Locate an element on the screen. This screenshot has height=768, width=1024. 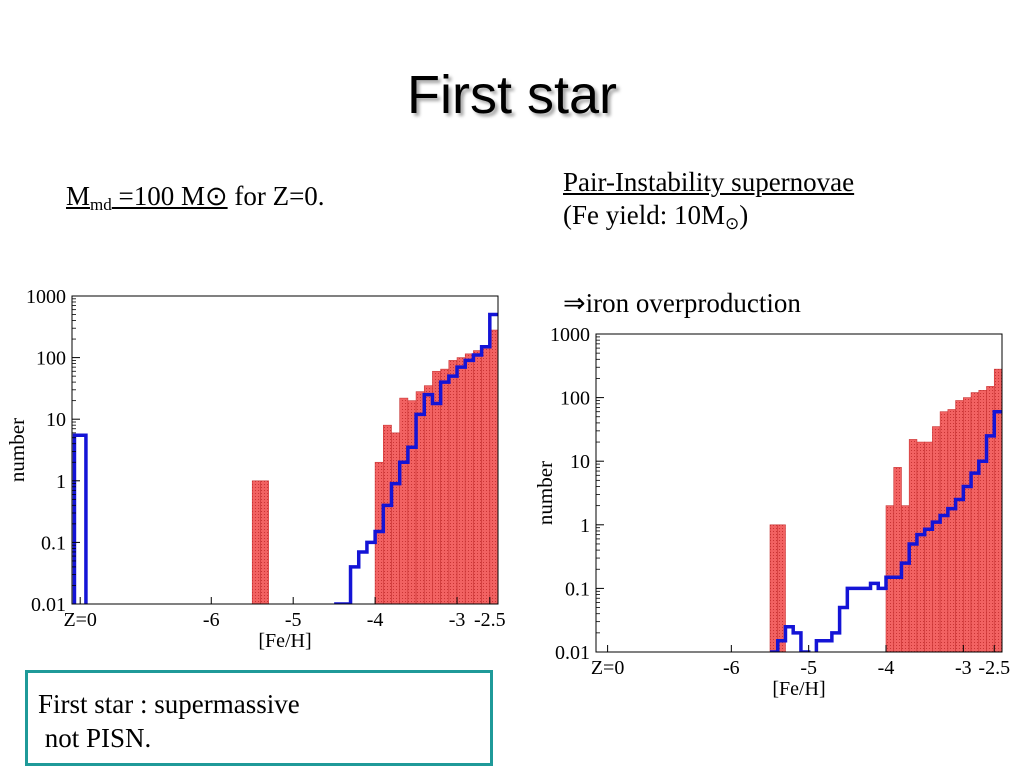
conclusion-box: First star : supermassive not PISN. is located at coordinates (259, 718).